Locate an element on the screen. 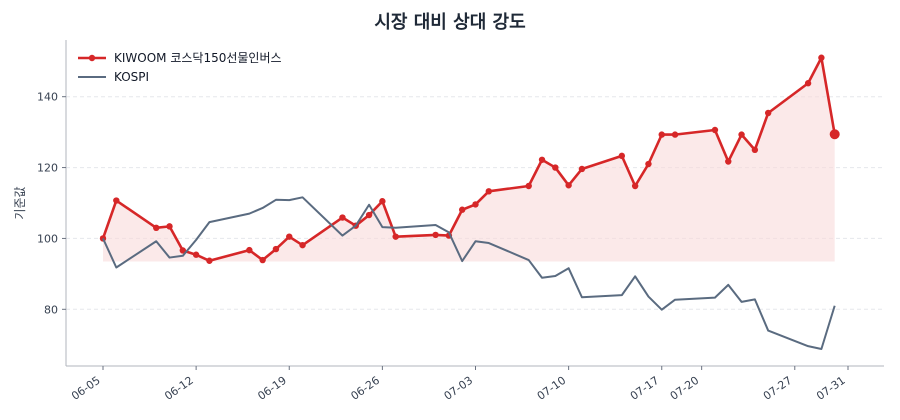 This screenshot has width=900, height=420. legend-label-inverse: KIWOOM 코스닥150선물인버스 is located at coordinates (198, 58).